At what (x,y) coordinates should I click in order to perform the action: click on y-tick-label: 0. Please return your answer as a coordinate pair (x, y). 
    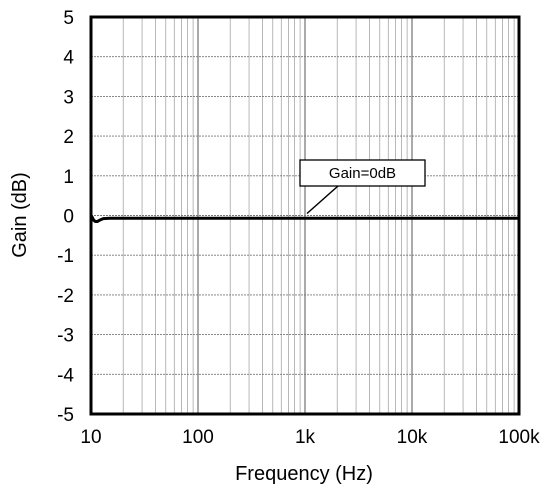
    Looking at the image, I should click on (68, 217).